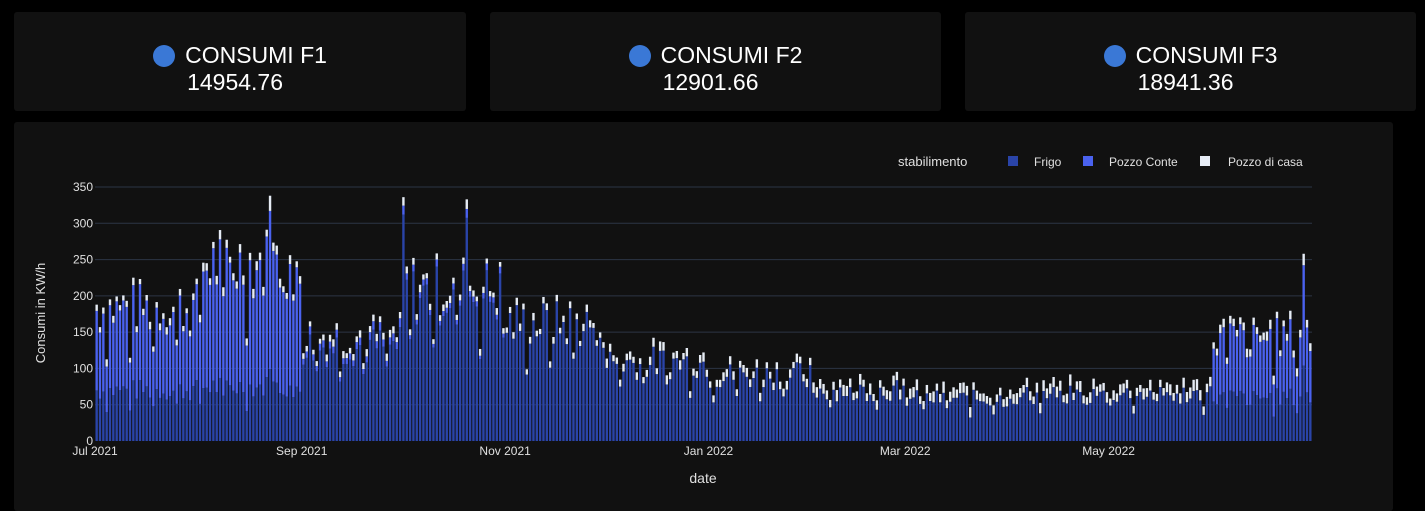 The width and height of the screenshot is (1425, 511). Describe the element at coordinates (1143, 162) in the screenshot. I see `legend-label-pozzo-conte: Pozzo Conte` at that location.